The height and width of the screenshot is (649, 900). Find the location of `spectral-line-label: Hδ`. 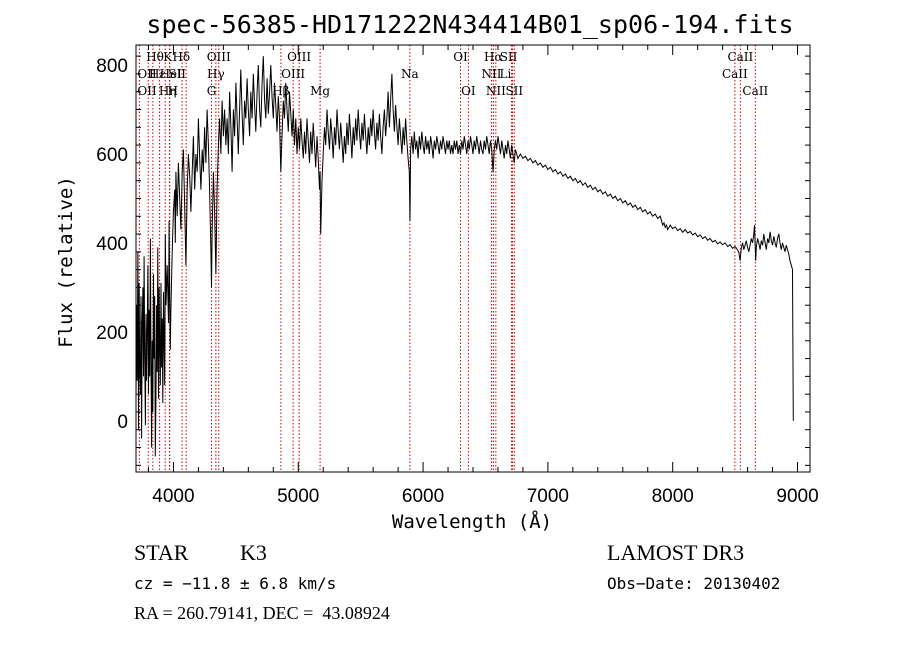

spectral-line-label: Hδ is located at coordinates (181, 57).